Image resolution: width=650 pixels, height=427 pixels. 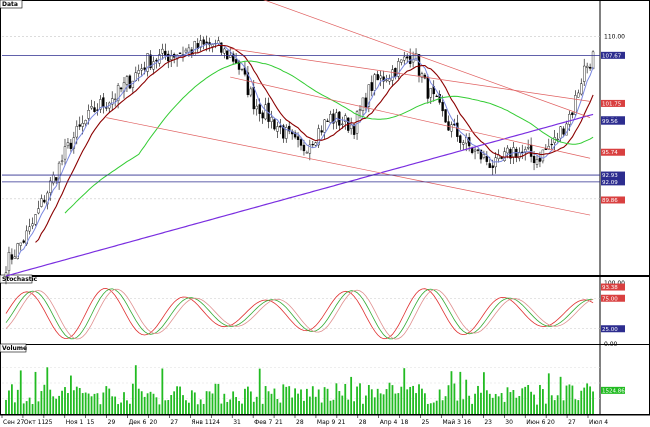 I want to click on stochastic-level-label: 75.00, so click(x=610, y=299).